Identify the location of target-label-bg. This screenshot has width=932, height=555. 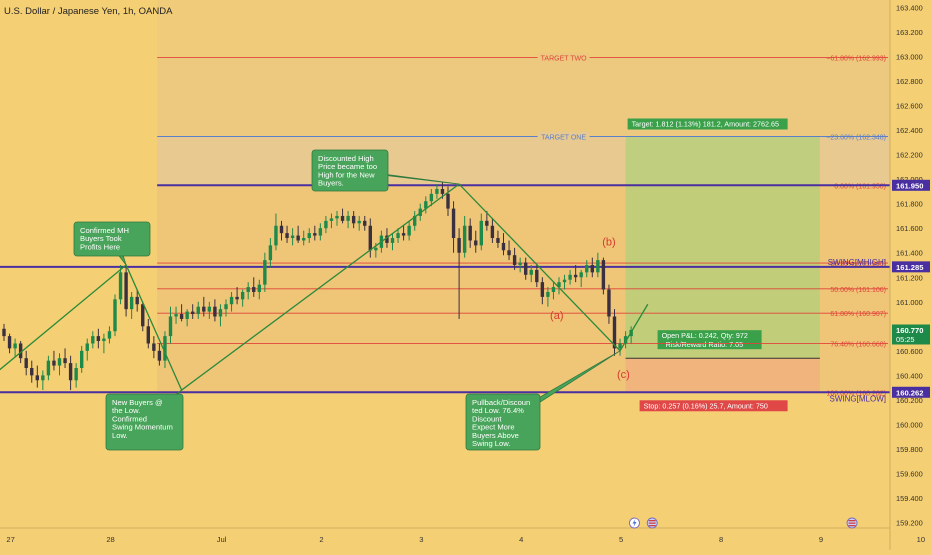
(707, 124).